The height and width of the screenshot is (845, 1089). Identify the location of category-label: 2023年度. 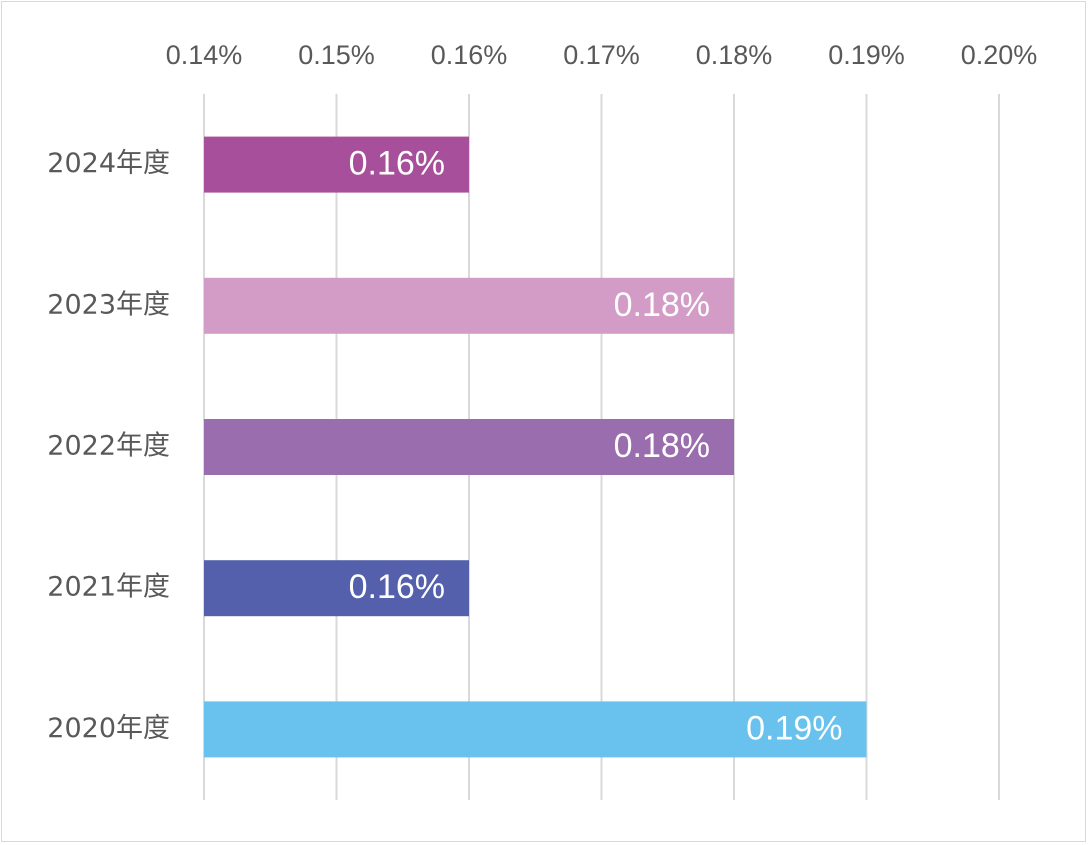
(108, 304).